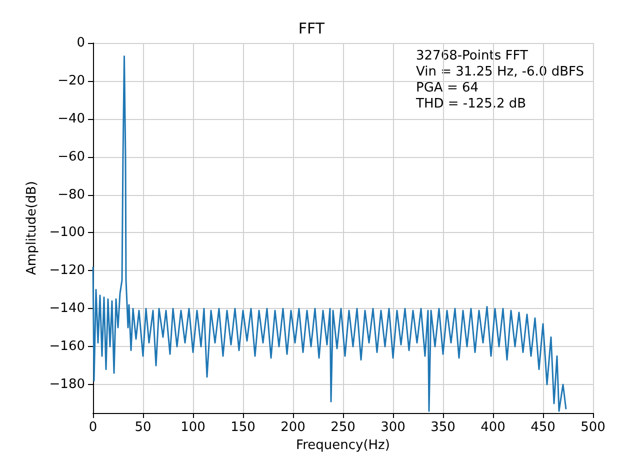 The width and height of the screenshot is (623, 471). Describe the element at coordinates (243, 427) in the screenshot. I see `x-tick-label: 150` at that location.